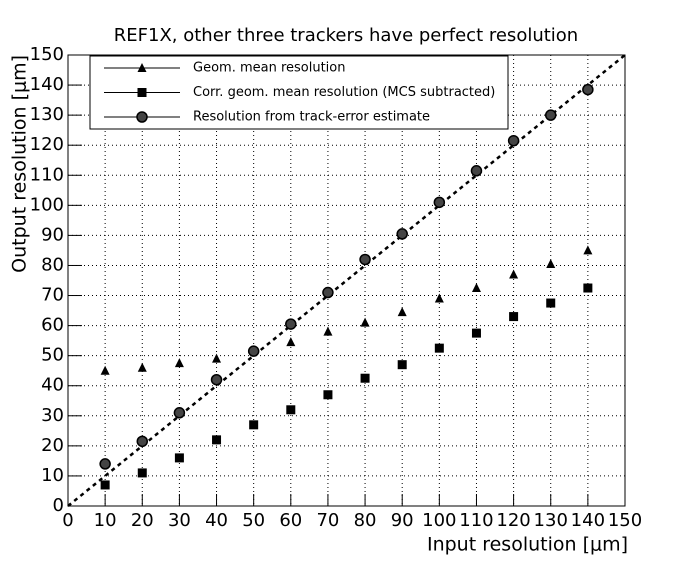  What do you see at coordinates (67, 520) in the screenshot?
I see `x-tick-label: 0` at bounding box center [67, 520].